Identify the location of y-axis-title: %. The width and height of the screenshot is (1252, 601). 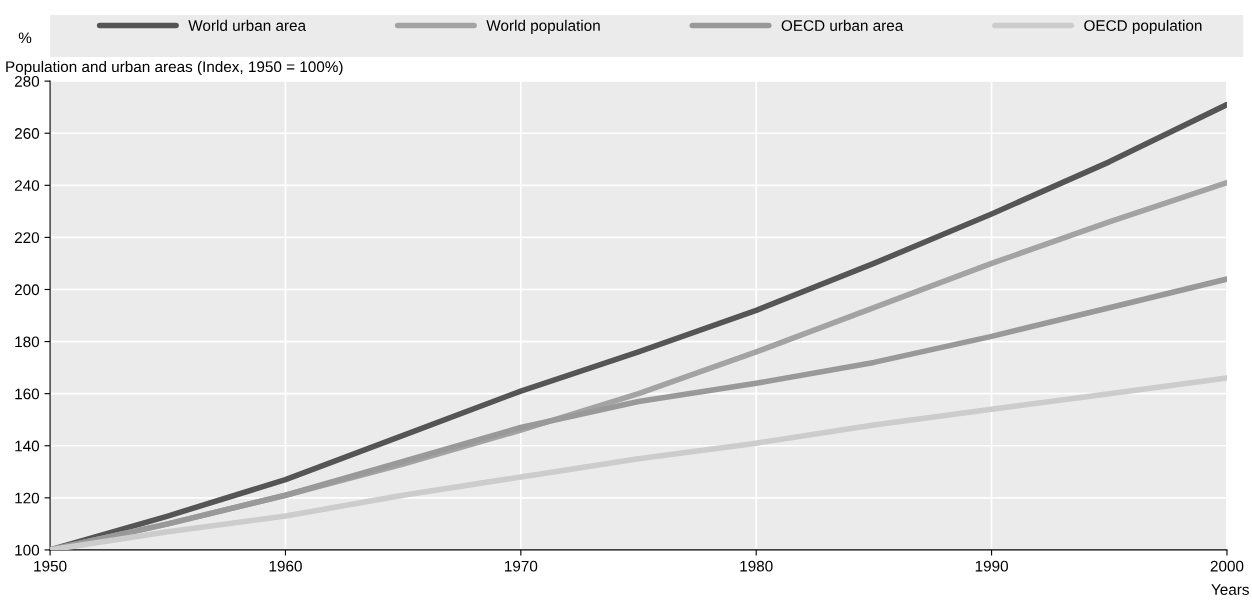
(25, 38).